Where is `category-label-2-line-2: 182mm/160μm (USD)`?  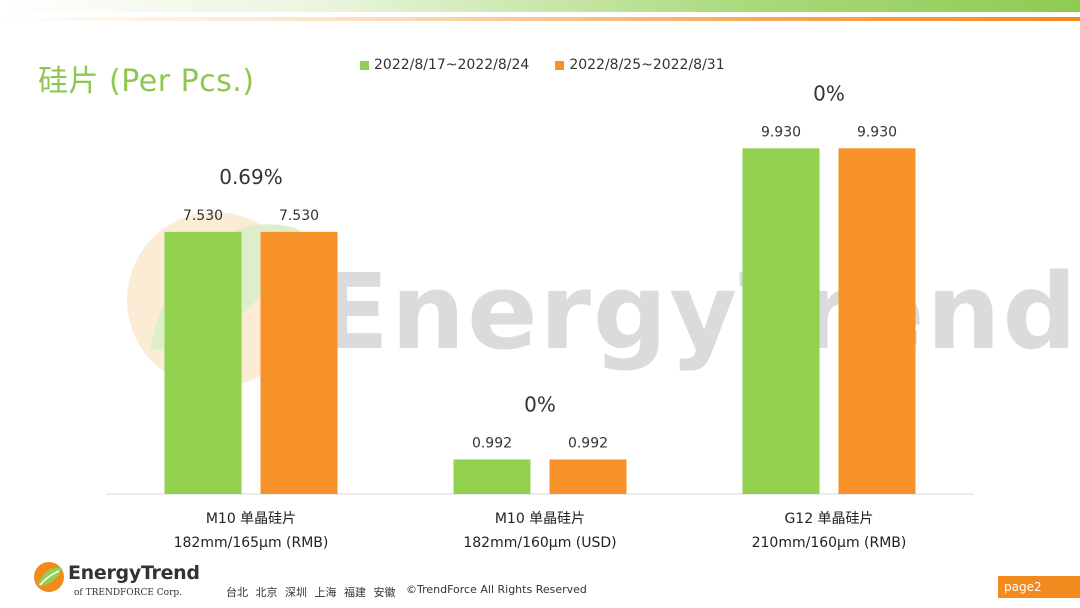
category-label-2-line-2: 182mm/160μm (USD) is located at coordinates (539, 543).